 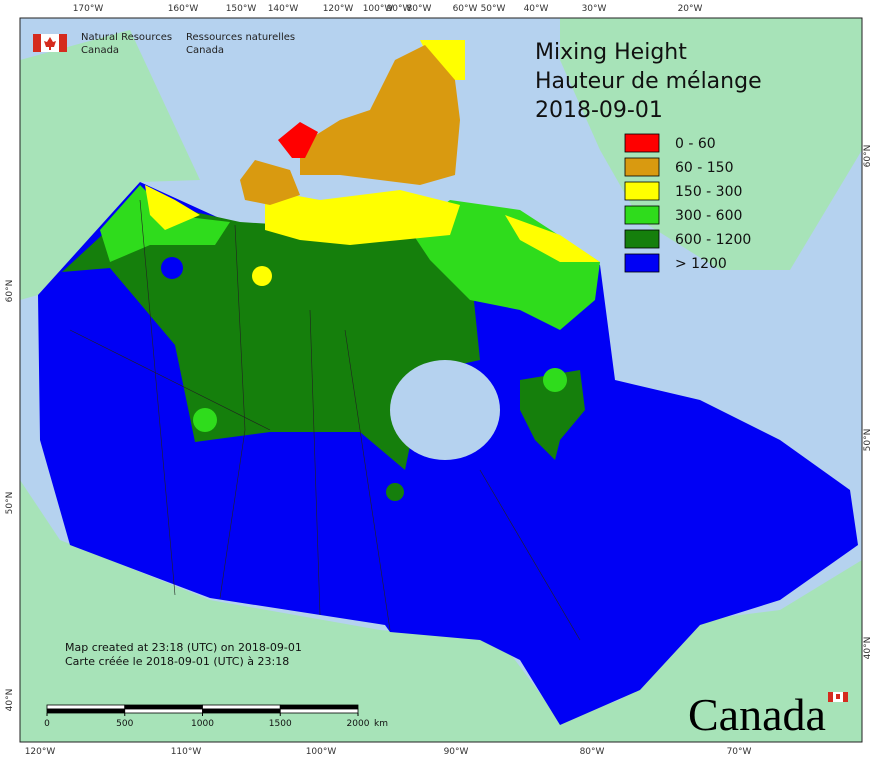 What do you see at coordinates (202, 724) in the screenshot?
I see `scale-label: 1000` at bounding box center [202, 724].